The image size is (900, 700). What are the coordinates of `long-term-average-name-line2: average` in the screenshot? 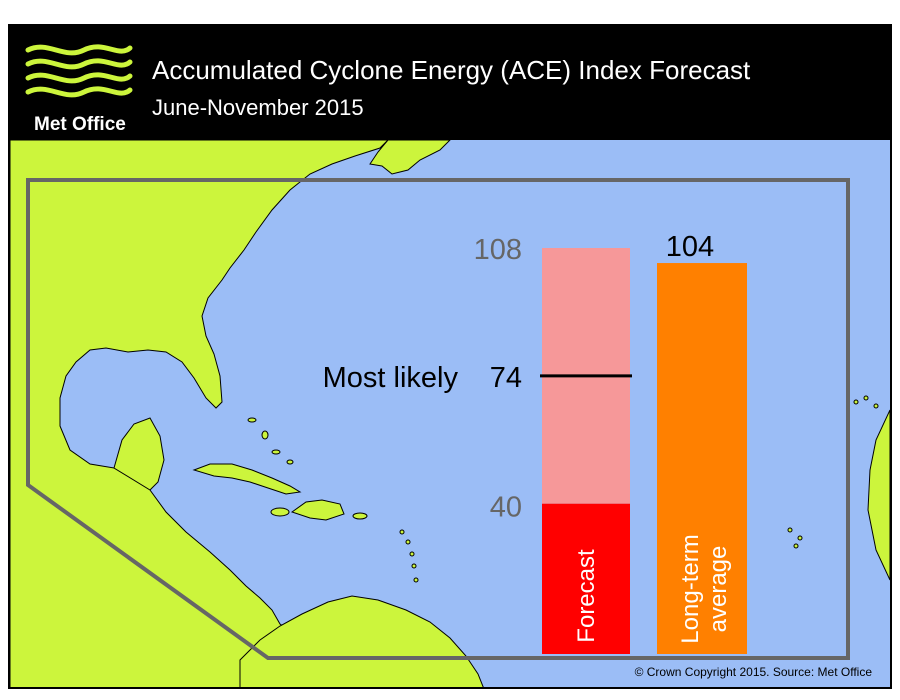 It's located at (718, 589).